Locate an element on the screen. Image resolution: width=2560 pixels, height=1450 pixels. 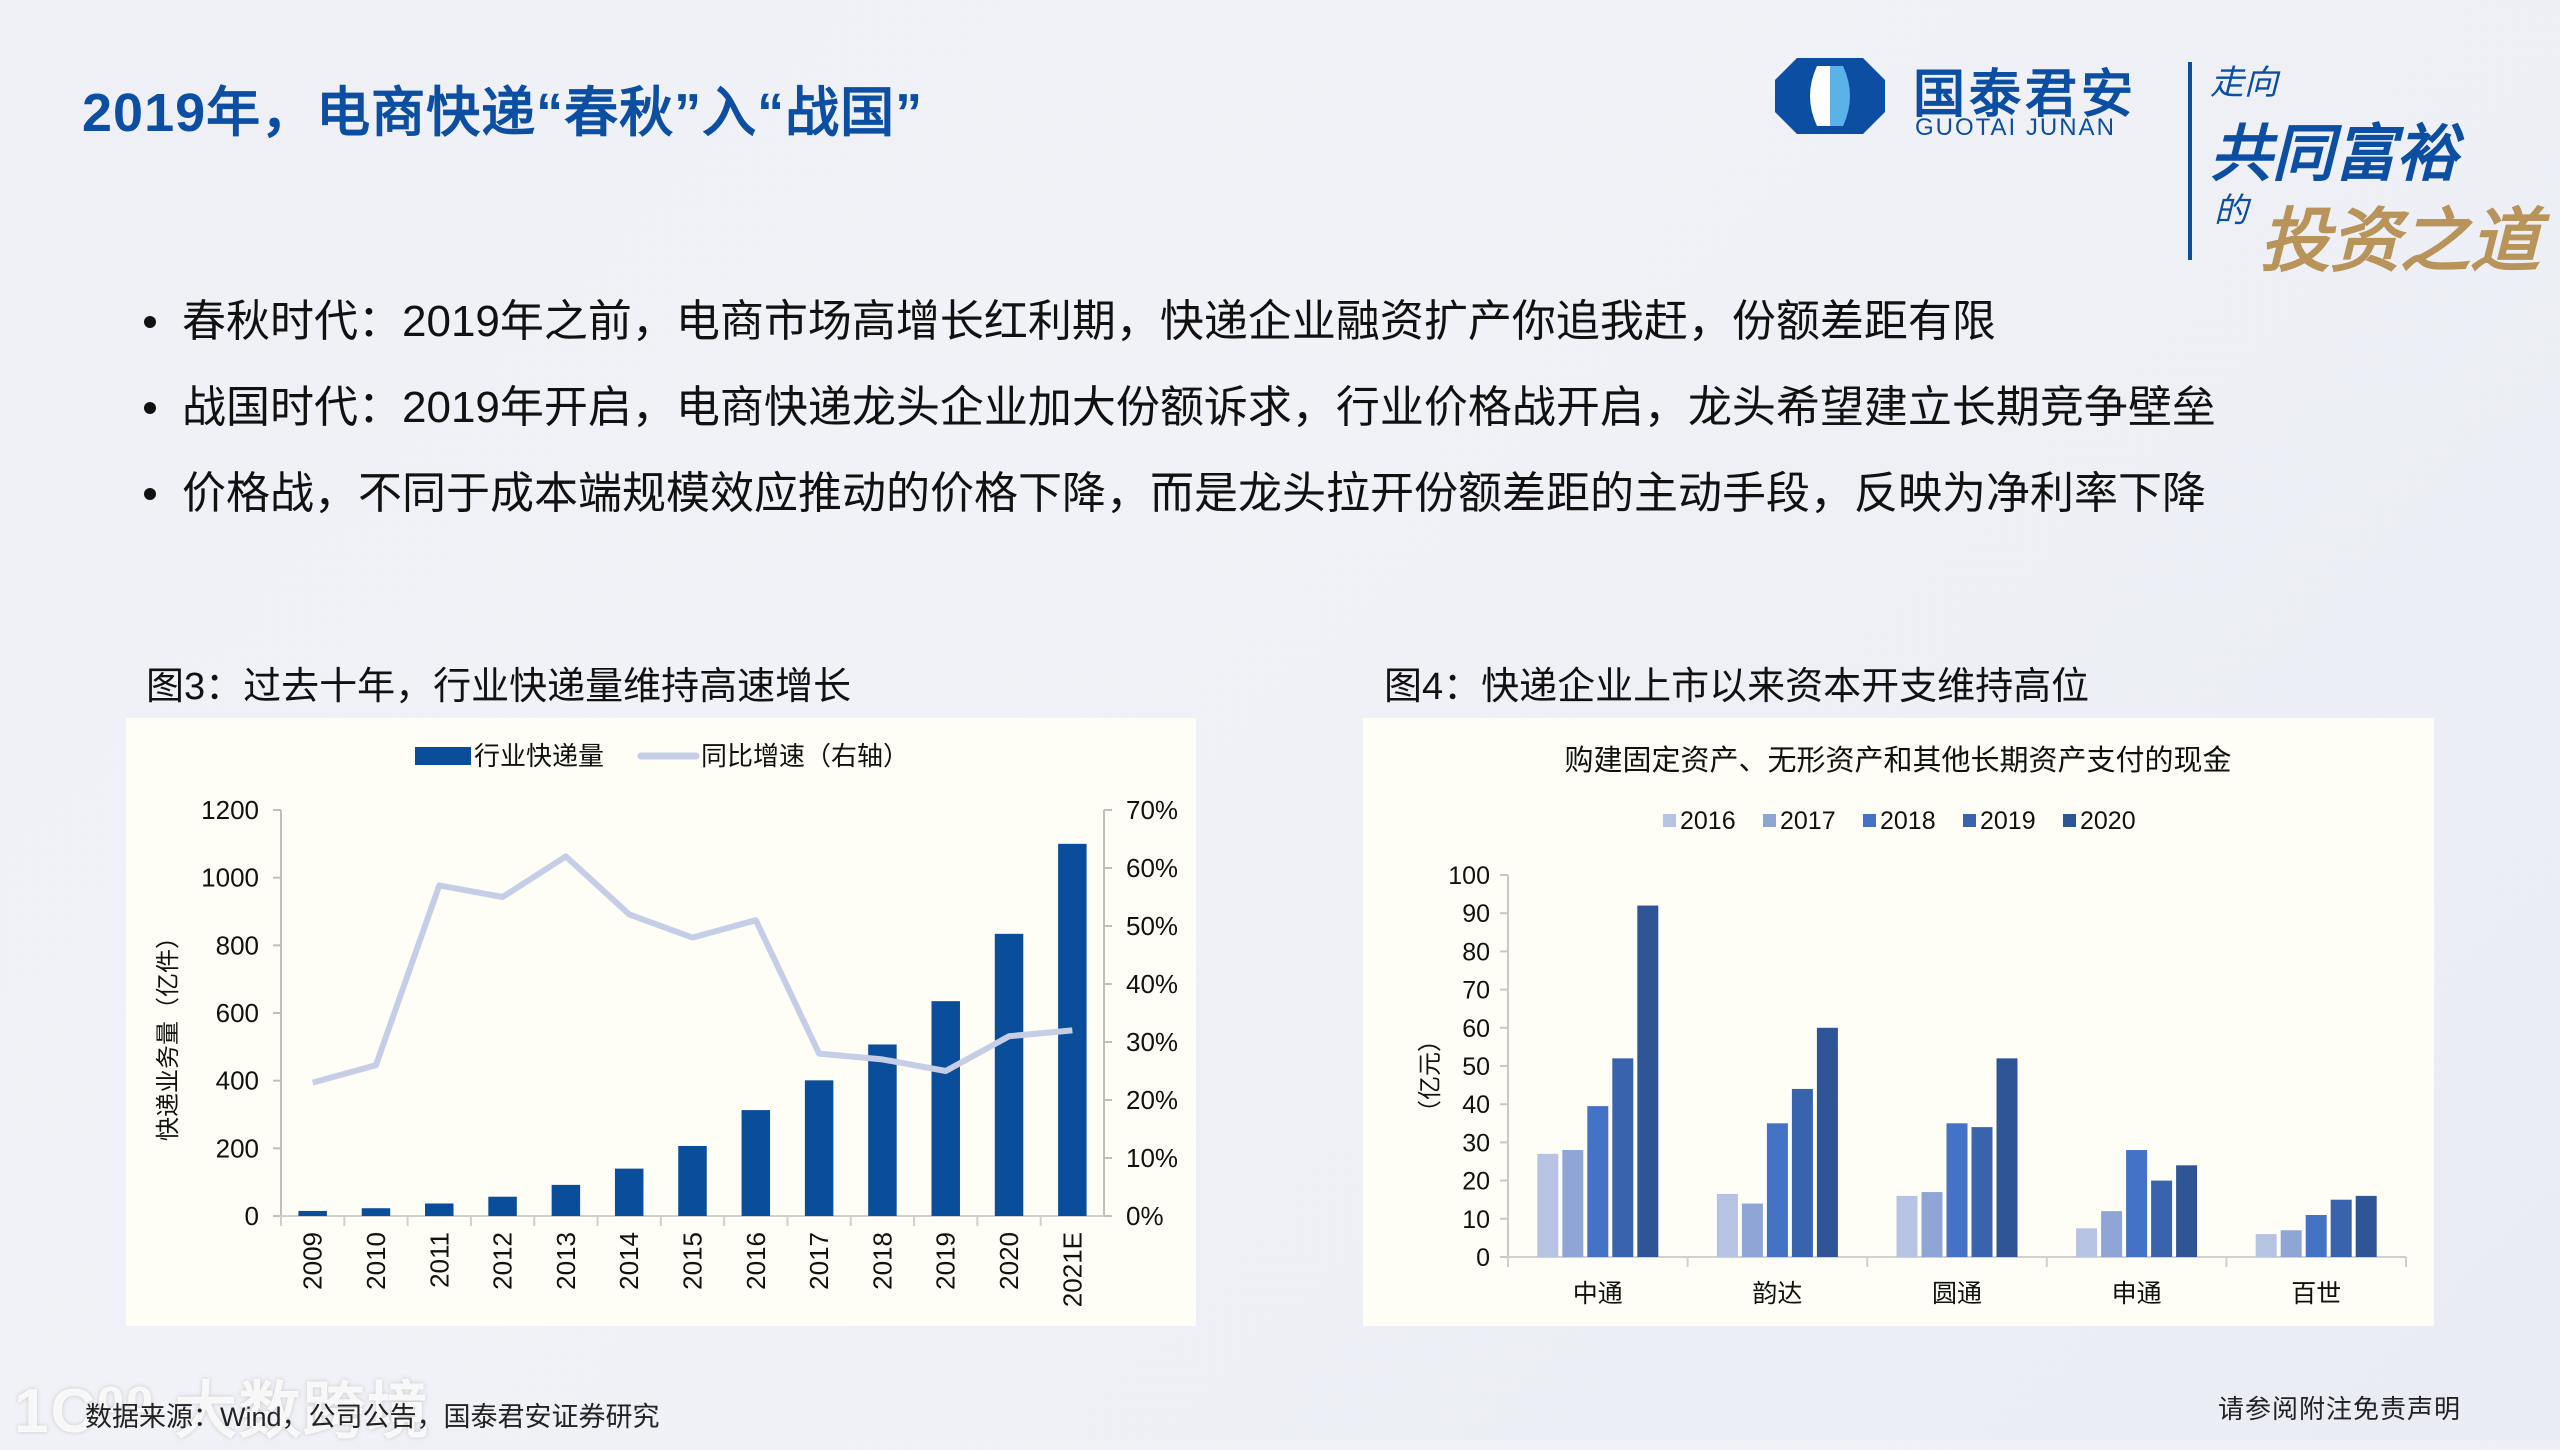
svg-text: （亿元） is located at coordinates (1430, 1076).